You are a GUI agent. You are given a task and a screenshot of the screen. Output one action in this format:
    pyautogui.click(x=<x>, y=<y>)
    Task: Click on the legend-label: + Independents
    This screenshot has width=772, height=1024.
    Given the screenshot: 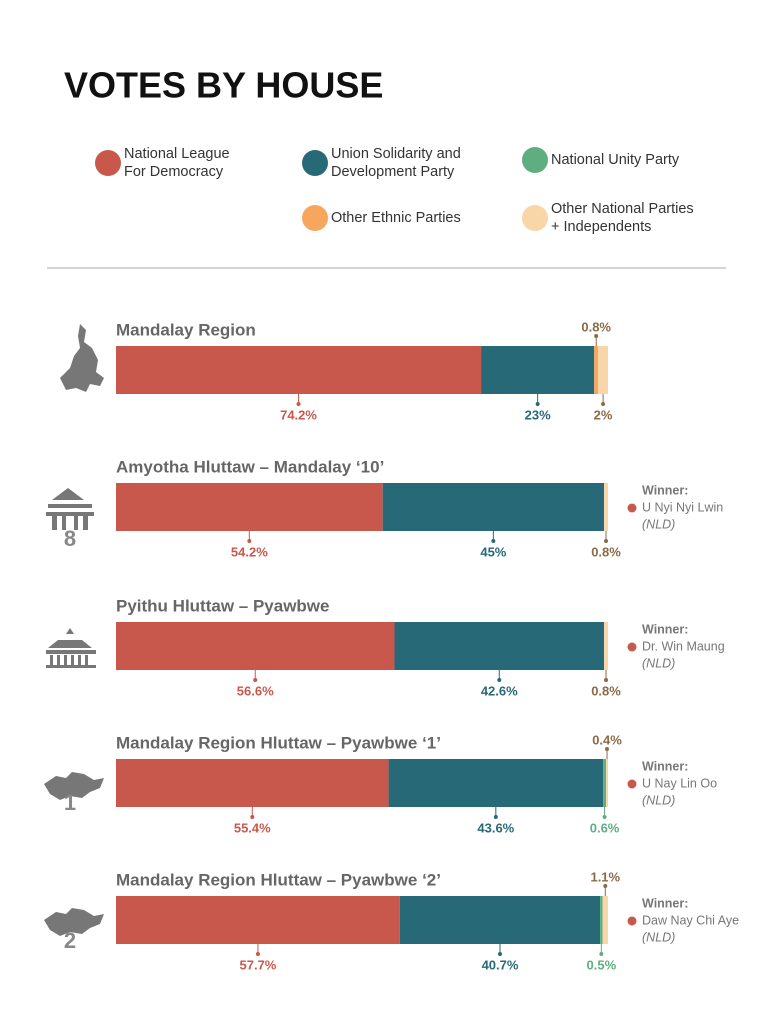 What is the action you would take?
    pyautogui.click(x=601, y=227)
    